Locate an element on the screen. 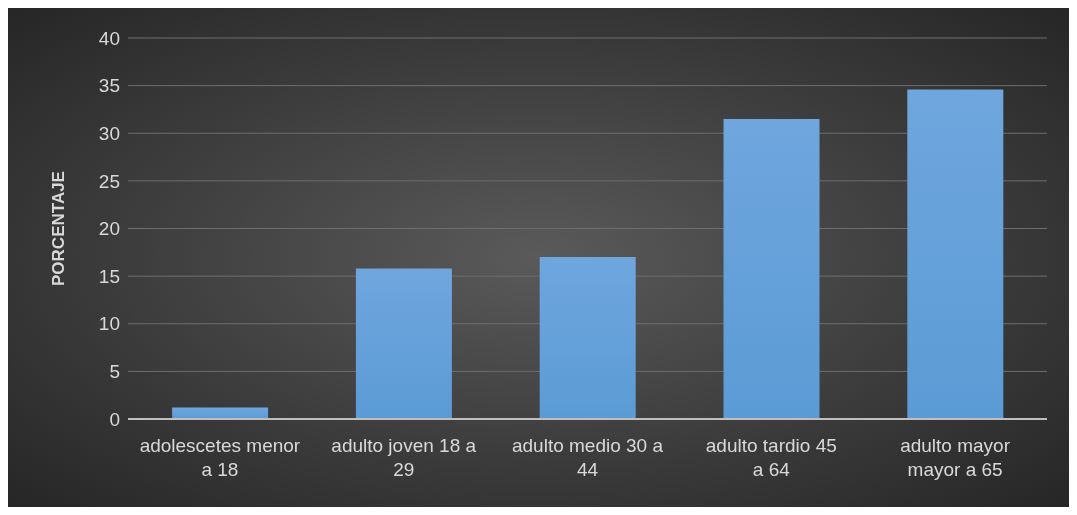  y-tick-label: 30 is located at coordinates (109, 133).